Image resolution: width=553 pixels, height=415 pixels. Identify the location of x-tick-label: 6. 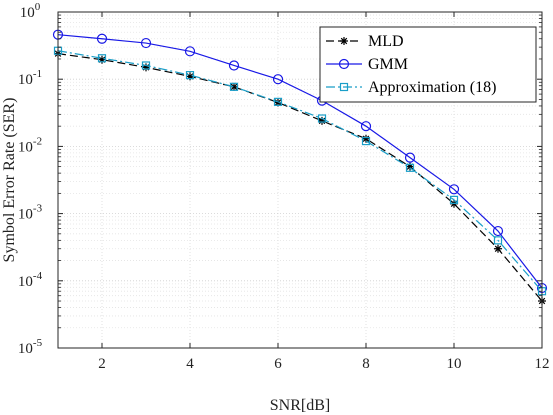
(278, 364).